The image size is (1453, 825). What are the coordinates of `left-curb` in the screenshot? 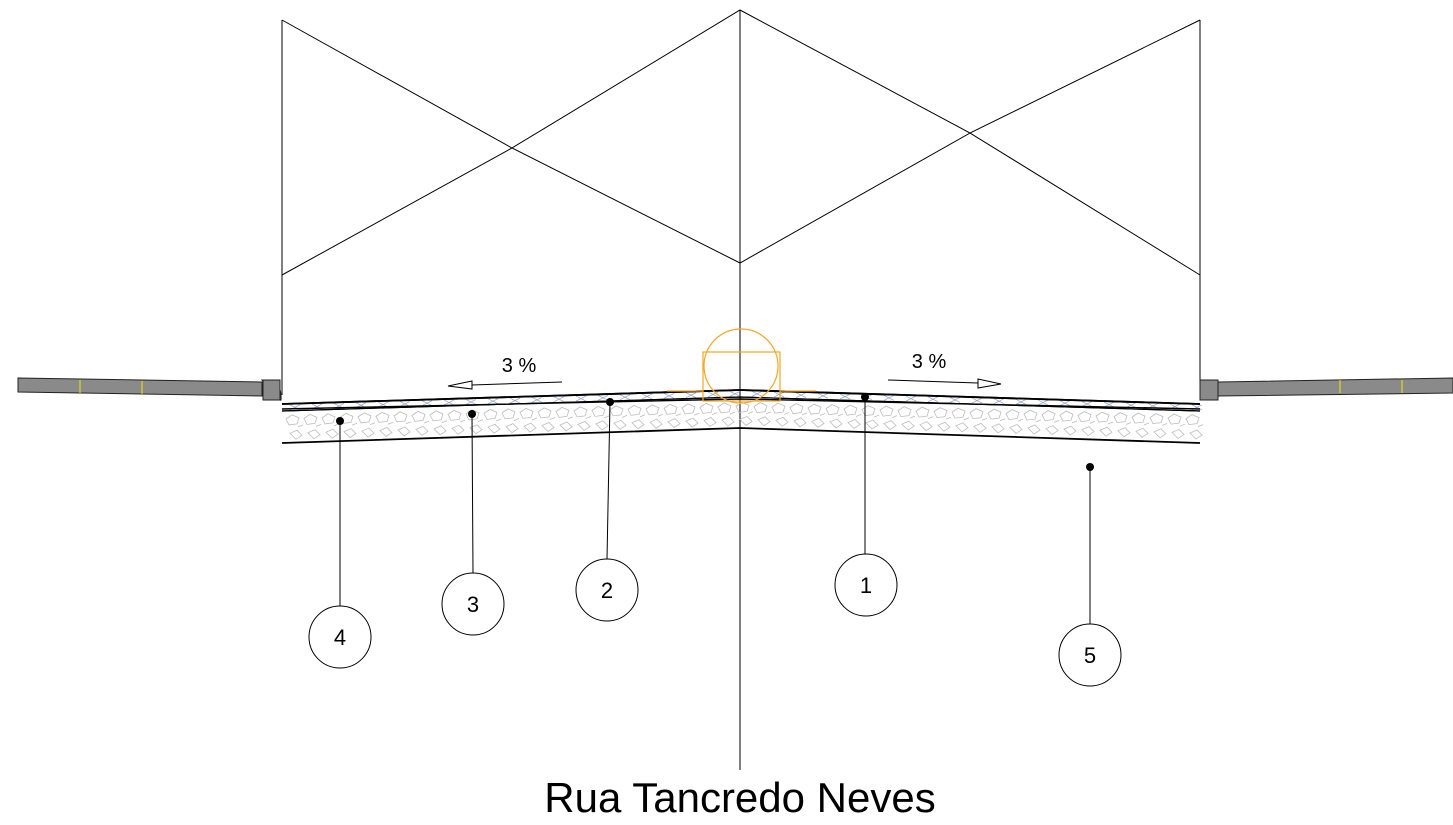 It's located at (271, 390).